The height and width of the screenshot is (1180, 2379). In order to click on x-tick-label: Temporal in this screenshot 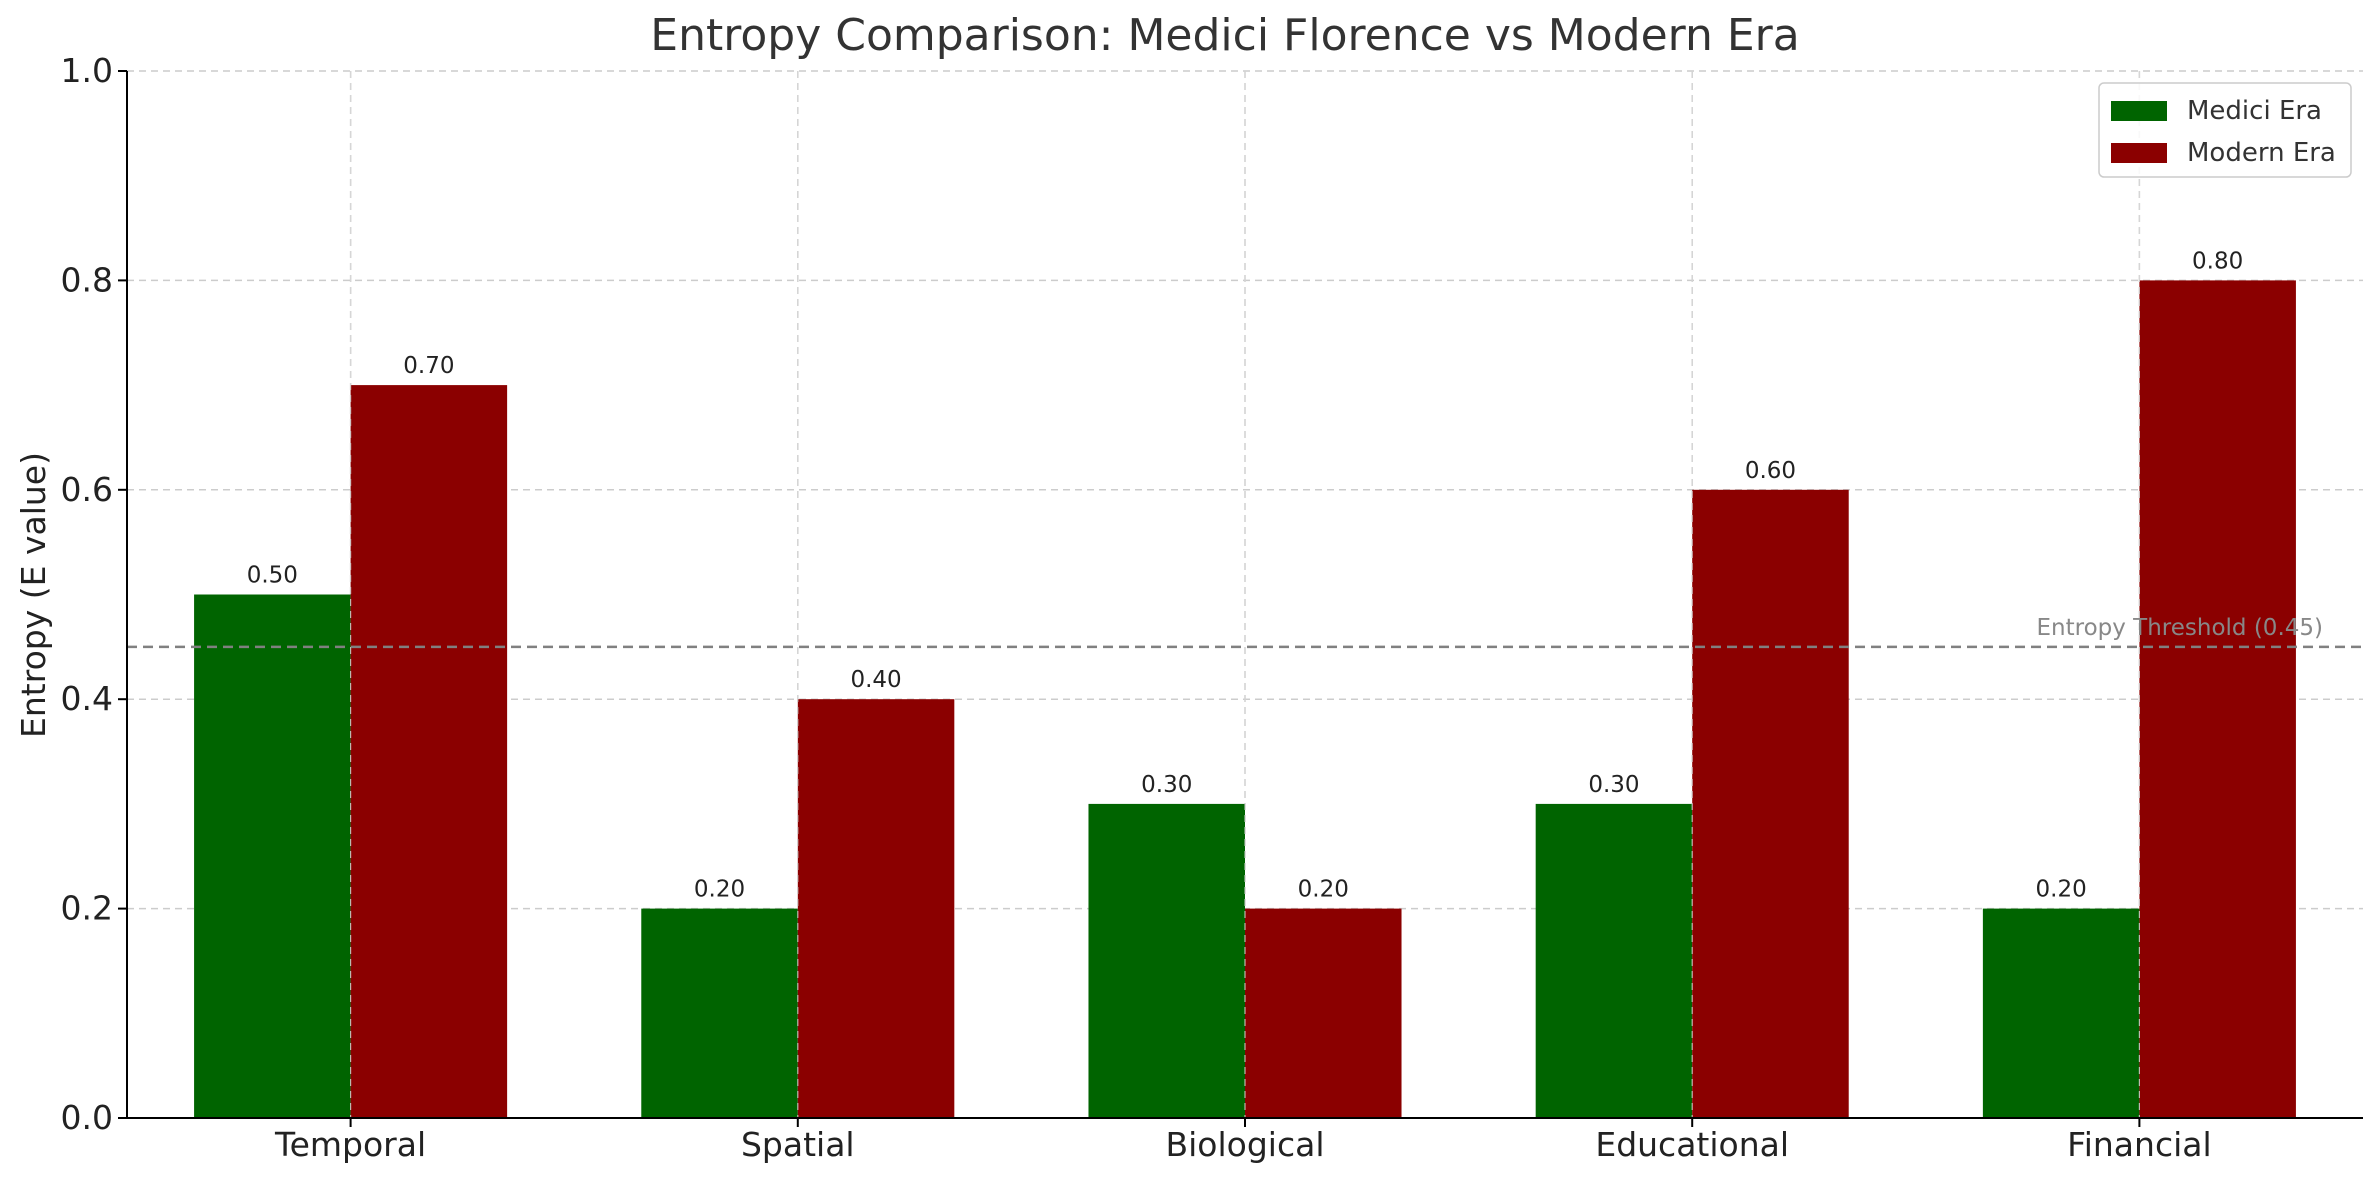, I will do `click(350, 1144)`.